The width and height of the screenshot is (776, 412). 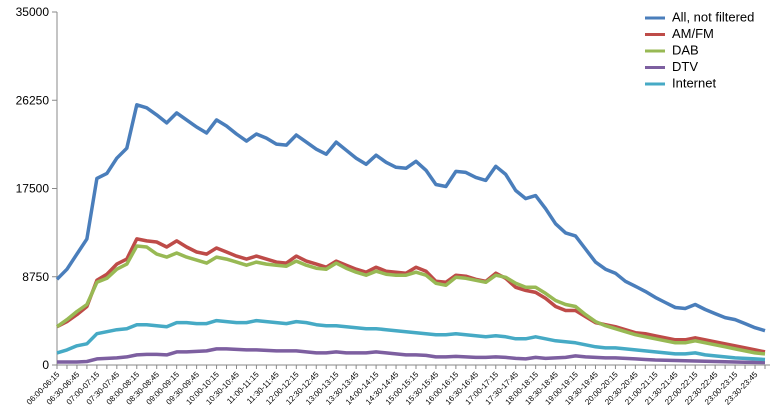 What do you see at coordinates (685, 66) in the screenshot?
I see `legend-label: DTV` at bounding box center [685, 66].